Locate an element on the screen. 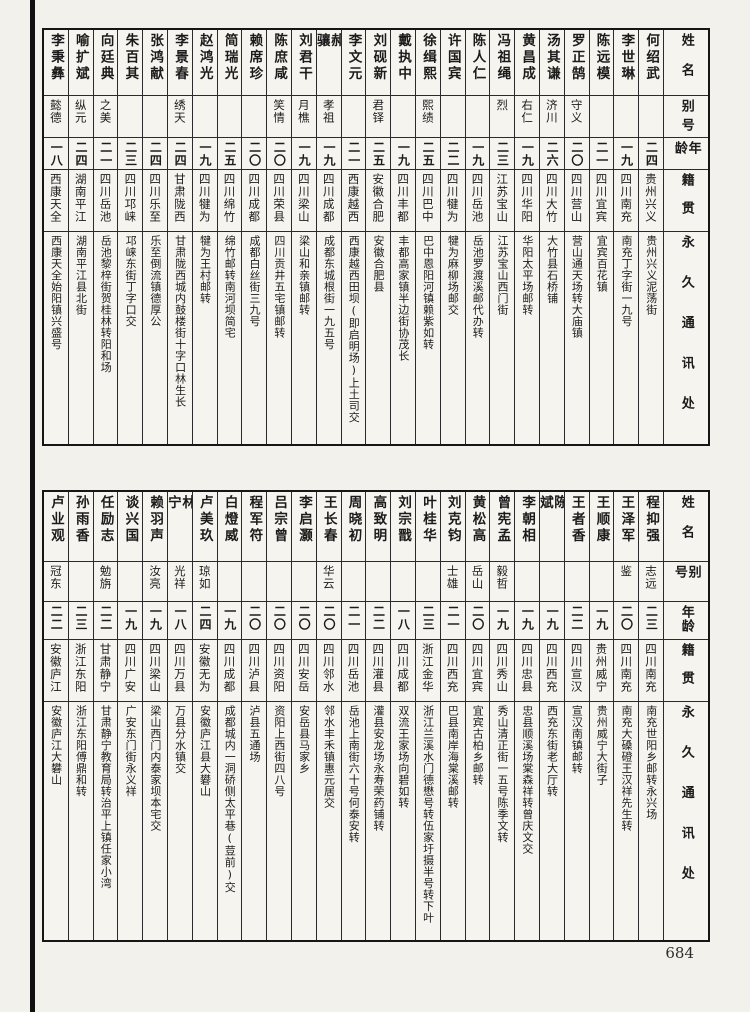 This screenshot has height=1012, width=750. cell-name: 李启灏 is located at coordinates (303, 527).